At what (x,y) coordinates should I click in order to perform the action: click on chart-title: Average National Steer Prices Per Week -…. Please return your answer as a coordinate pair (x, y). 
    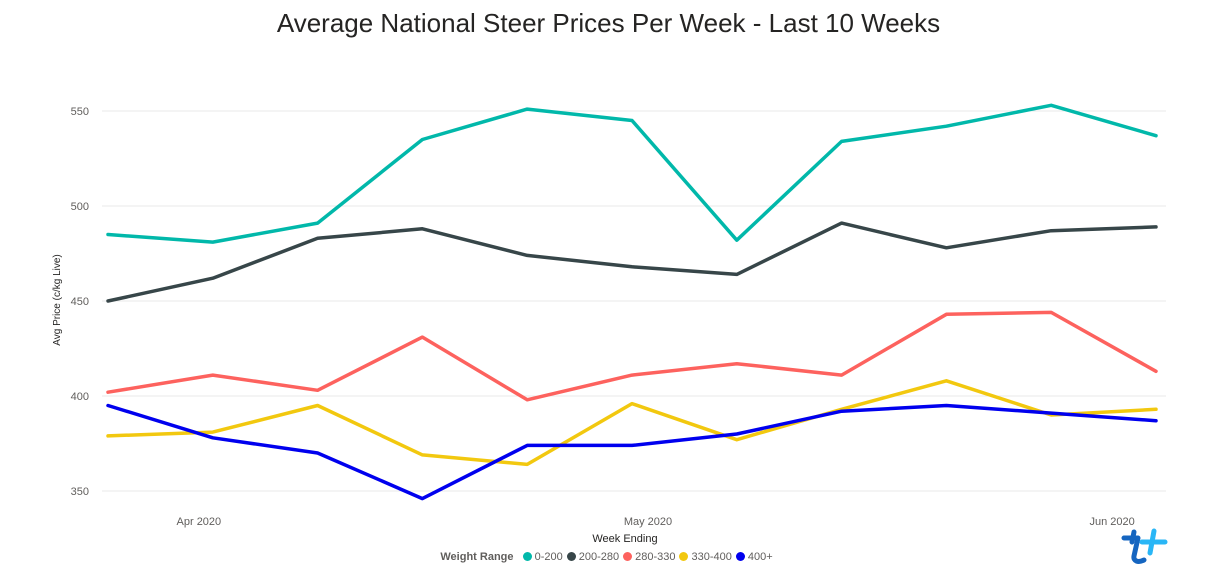
    Looking at the image, I should click on (608, 23).